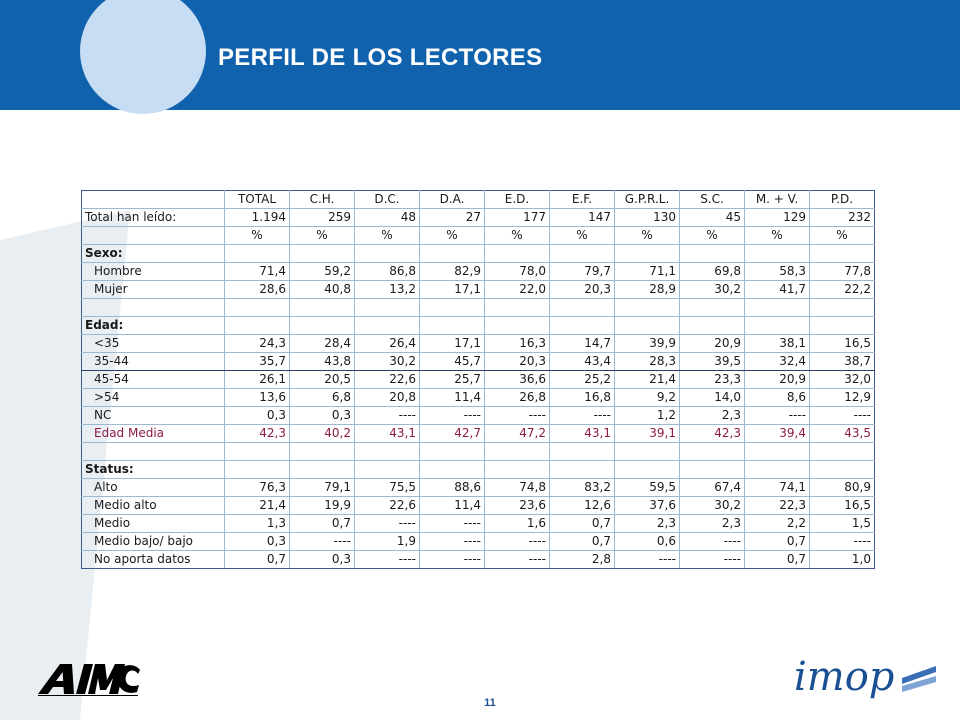  I want to click on table-cell: 16,5, so click(842, 505).